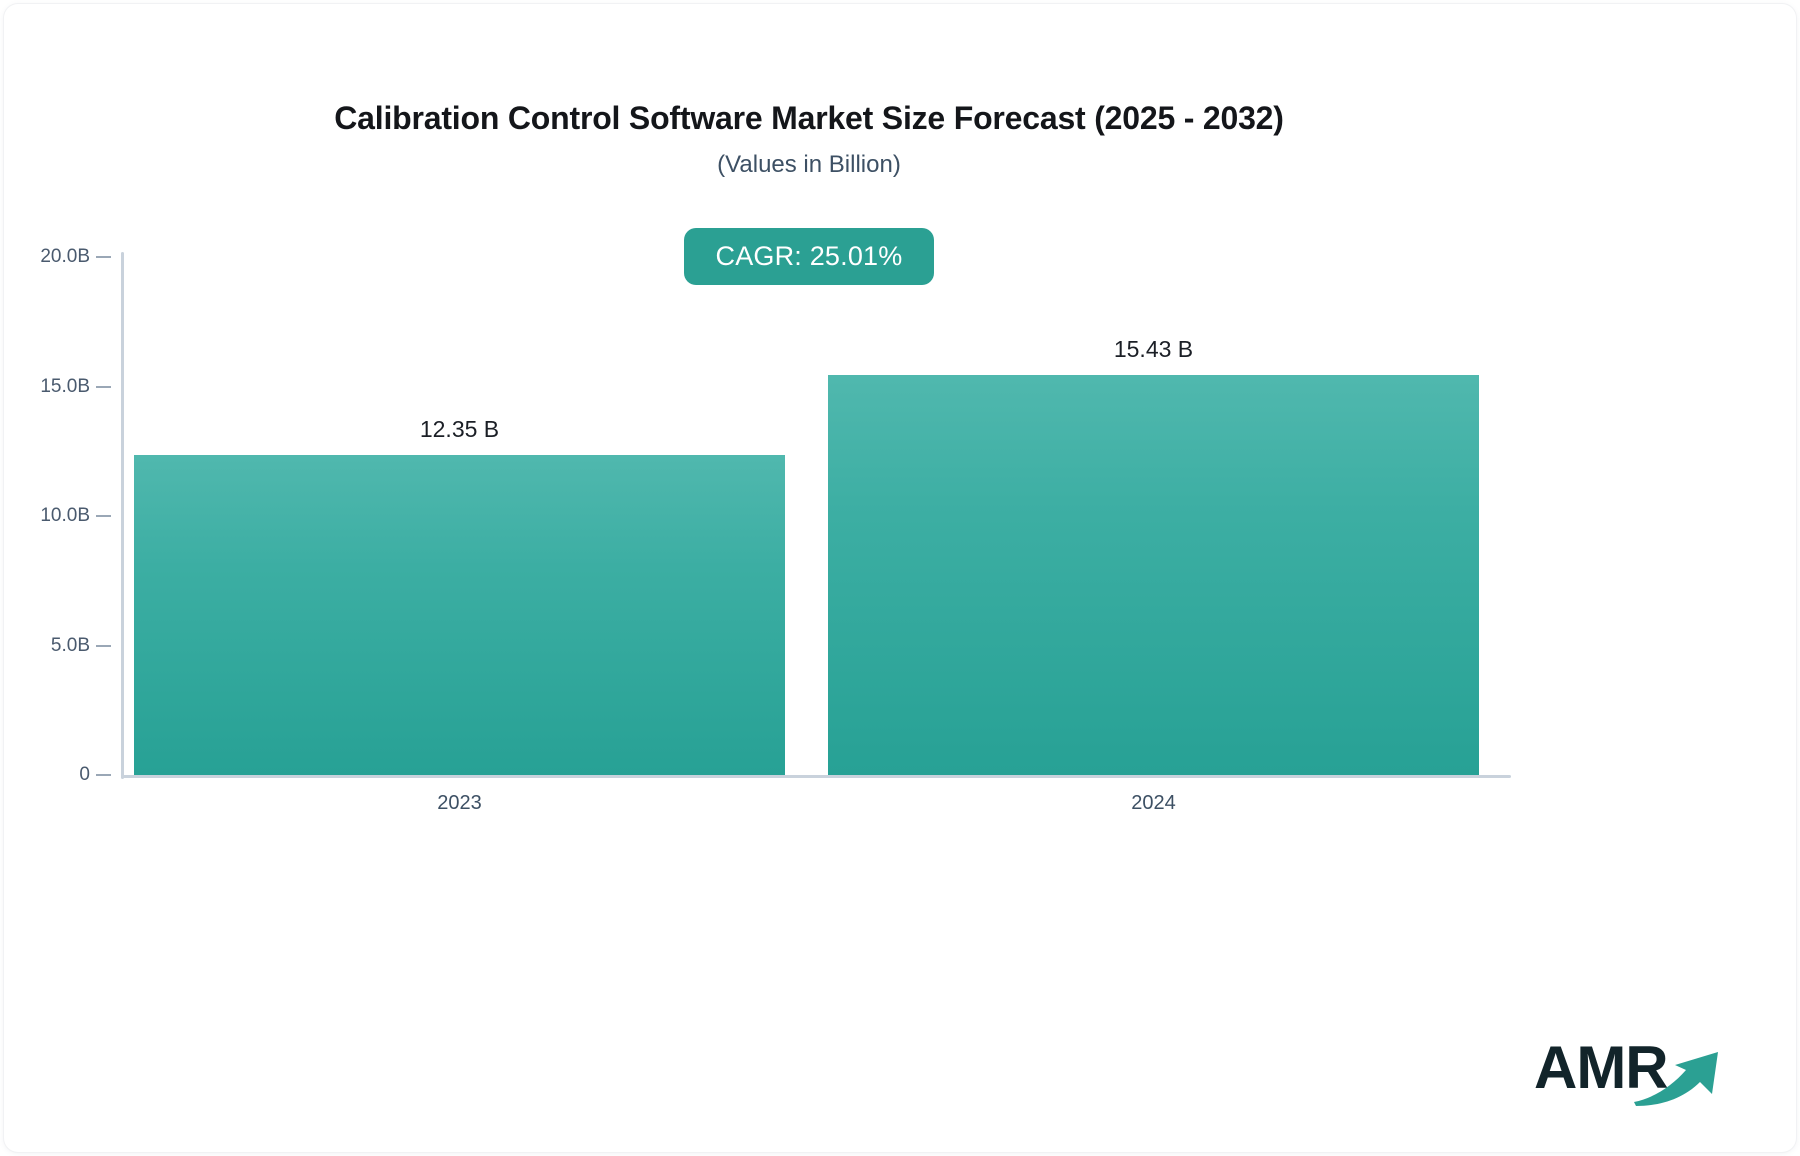 The width and height of the screenshot is (1800, 1156). I want to click on x-axis-line, so click(816, 776).